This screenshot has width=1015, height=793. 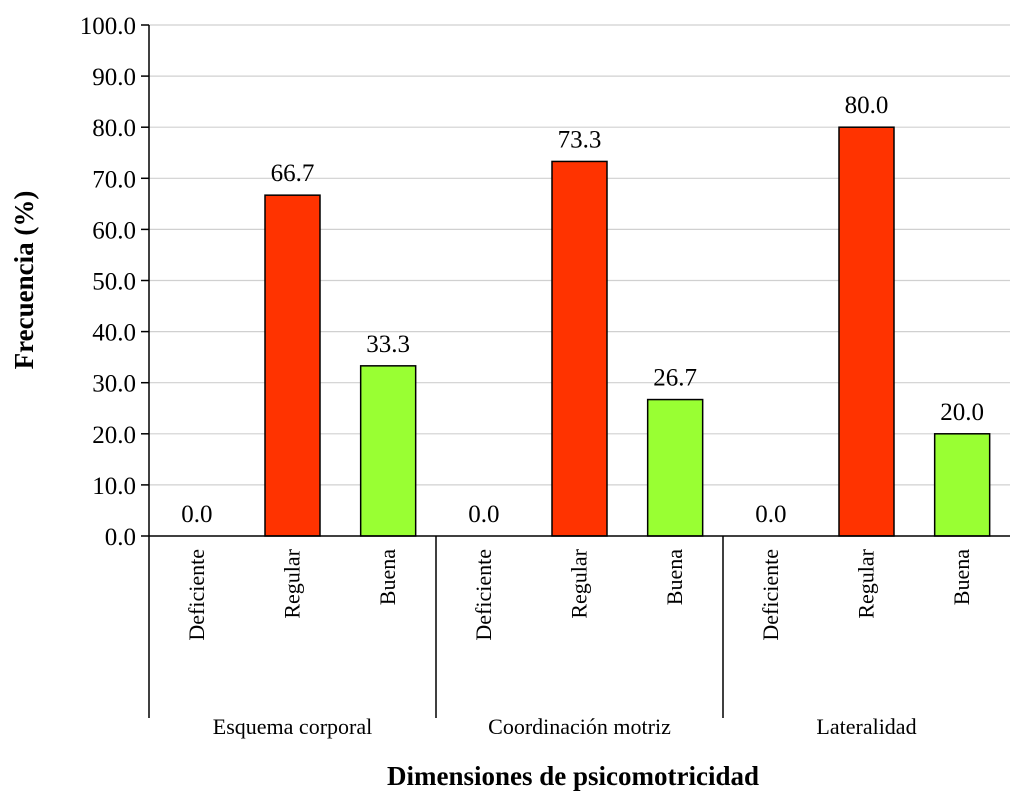 I want to click on group-label: Coordinación motriz, so click(x=579, y=726).